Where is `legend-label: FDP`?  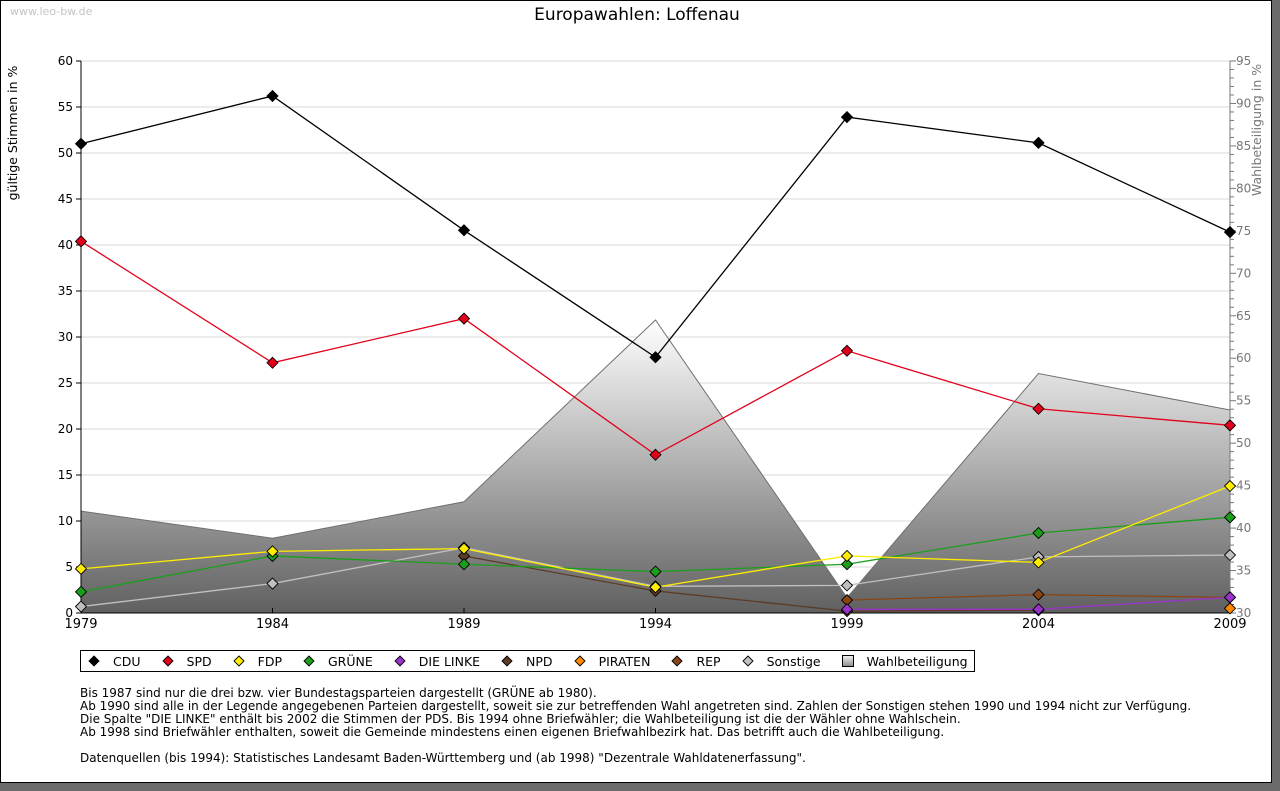
legend-label: FDP is located at coordinates (269, 661).